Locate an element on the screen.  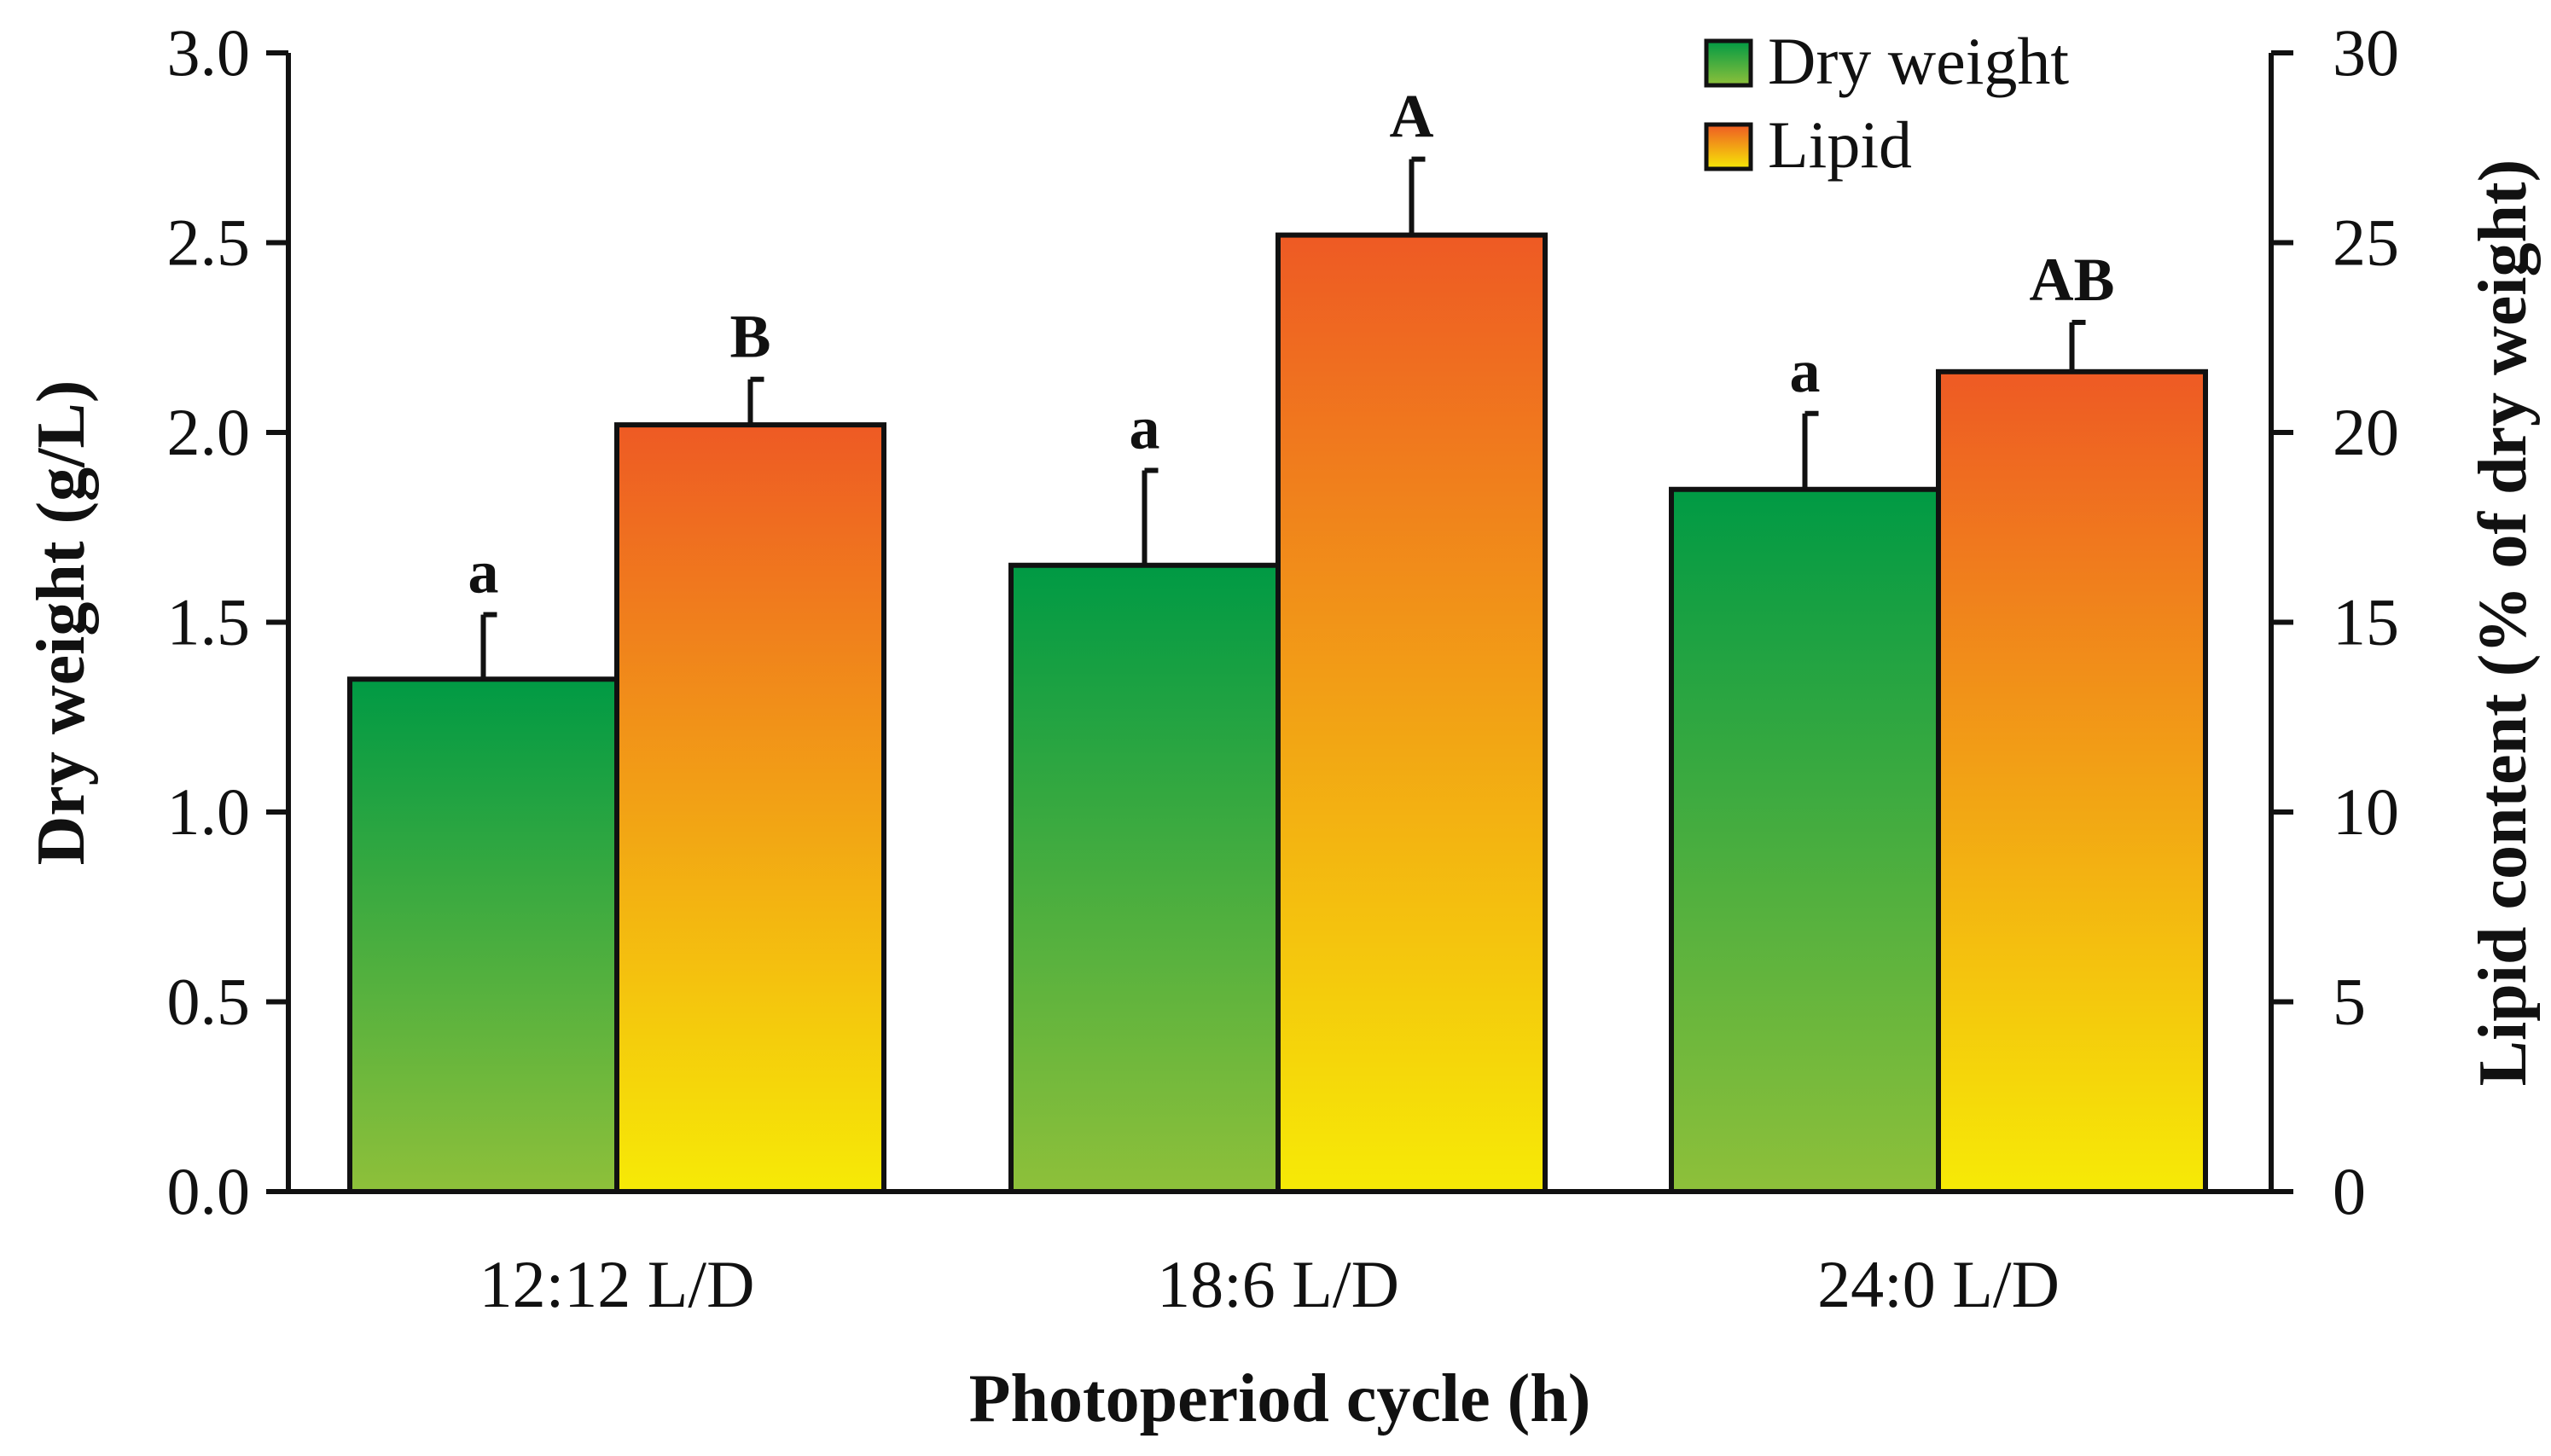
y-axis-title-right: Lipid content (% of dry weight) is located at coordinates (2504, 623).